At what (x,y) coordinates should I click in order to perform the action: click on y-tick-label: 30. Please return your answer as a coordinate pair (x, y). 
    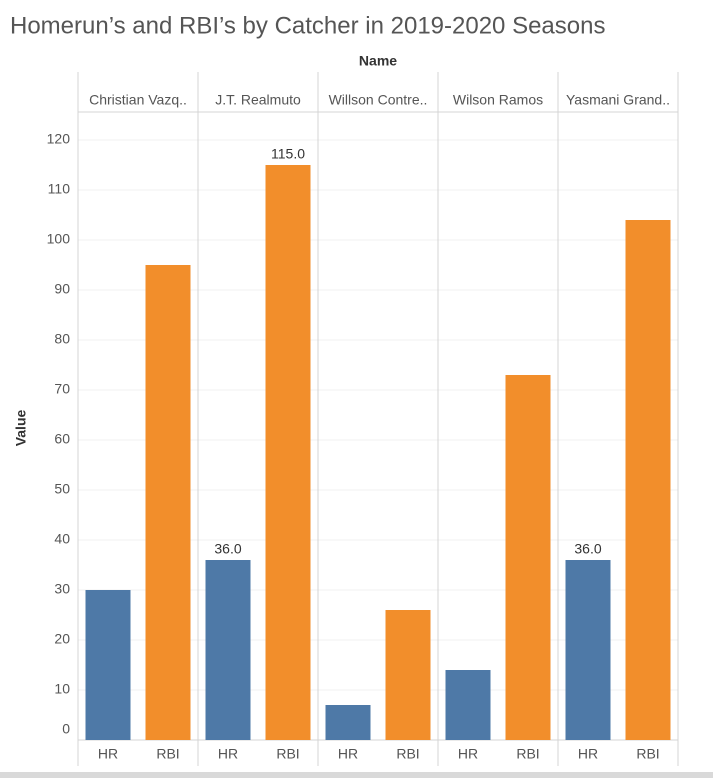
    Looking at the image, I should click on (62, 589).